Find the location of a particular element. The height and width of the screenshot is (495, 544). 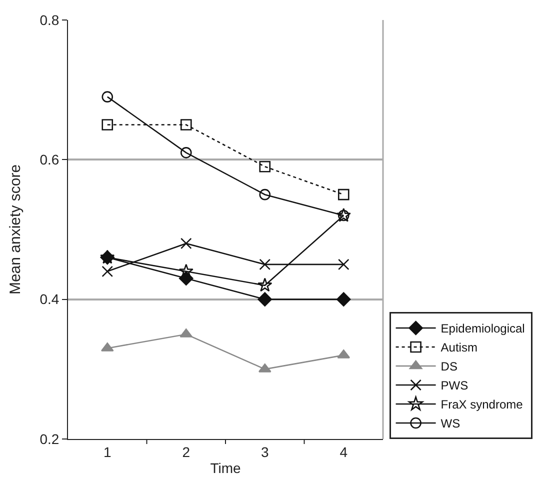

y-tick-label: 0.6 is located at coordinates (50, 160).